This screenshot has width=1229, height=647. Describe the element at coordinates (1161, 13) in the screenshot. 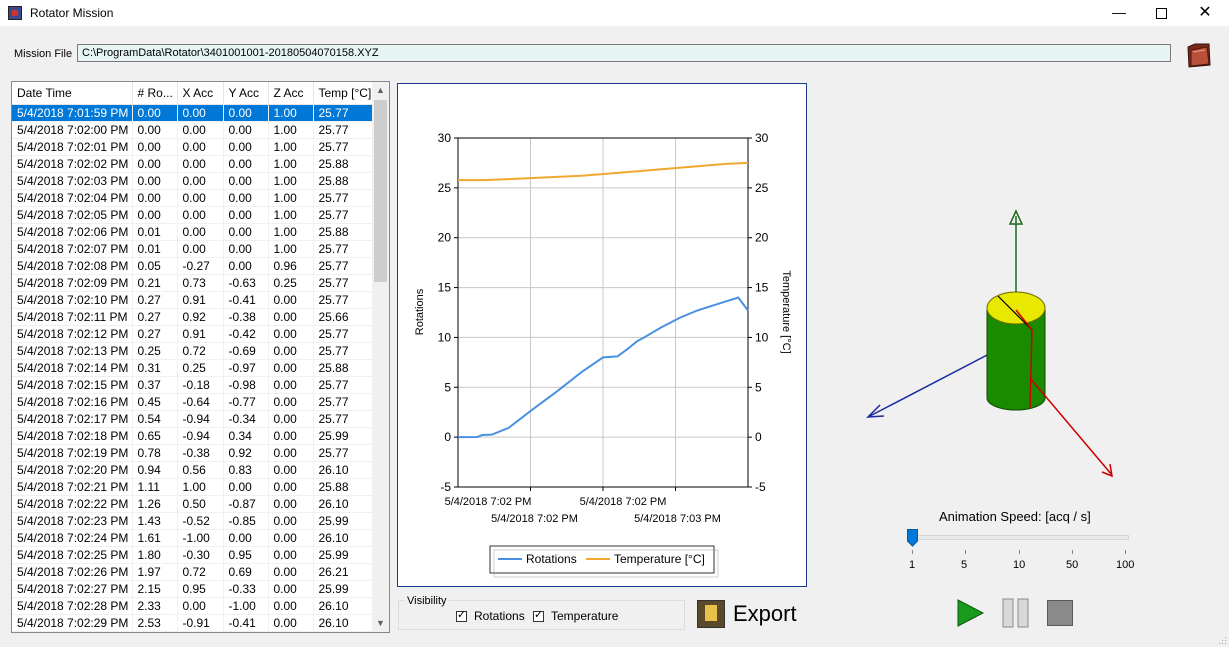

I see `maximize-button` at that location.